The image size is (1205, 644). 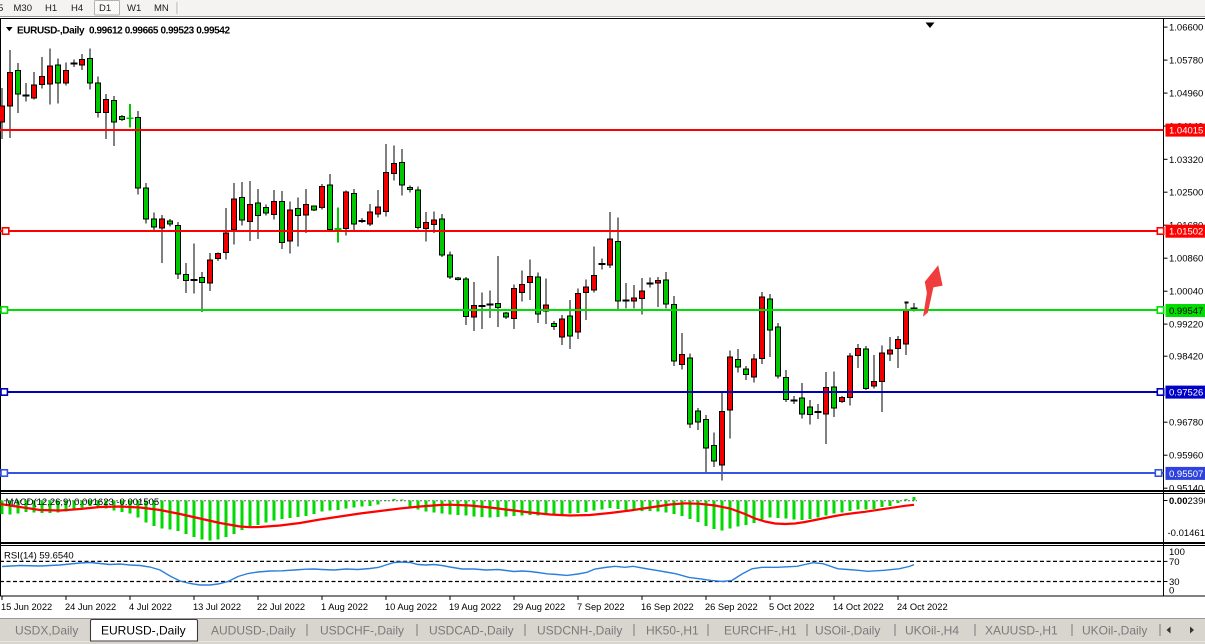 I want to click on svg-text:MACD(12,26,9) 0.001623 -0.0015: MACD(12,26,9) 0.001623 -0.001505, so click(x=83, y=502).